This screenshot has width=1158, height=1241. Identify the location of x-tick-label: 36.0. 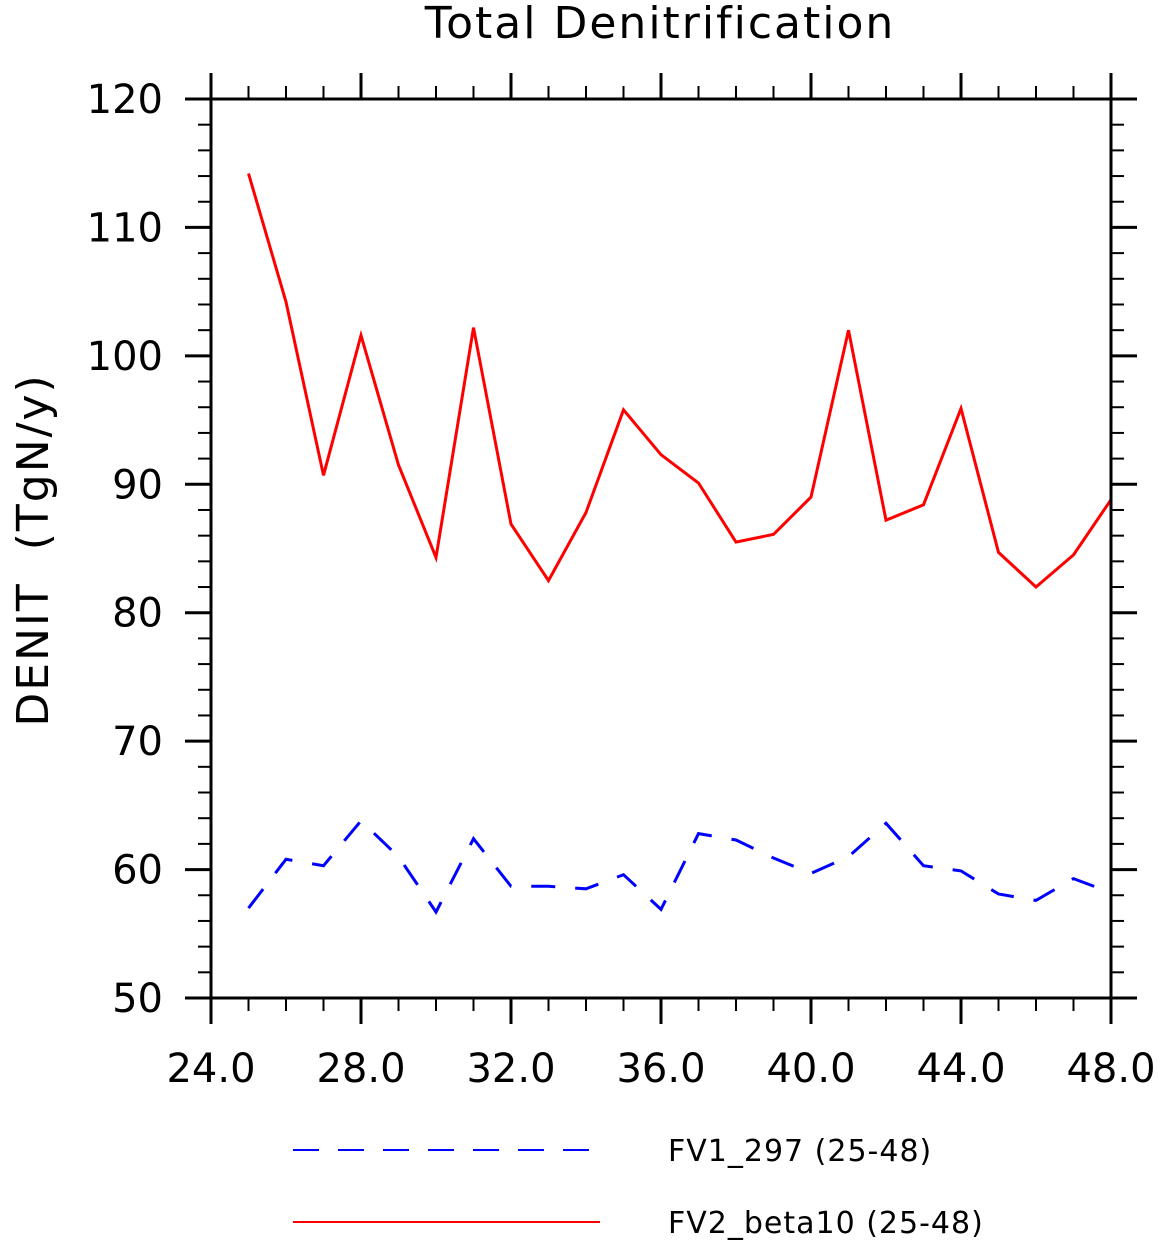
(660, 1069).